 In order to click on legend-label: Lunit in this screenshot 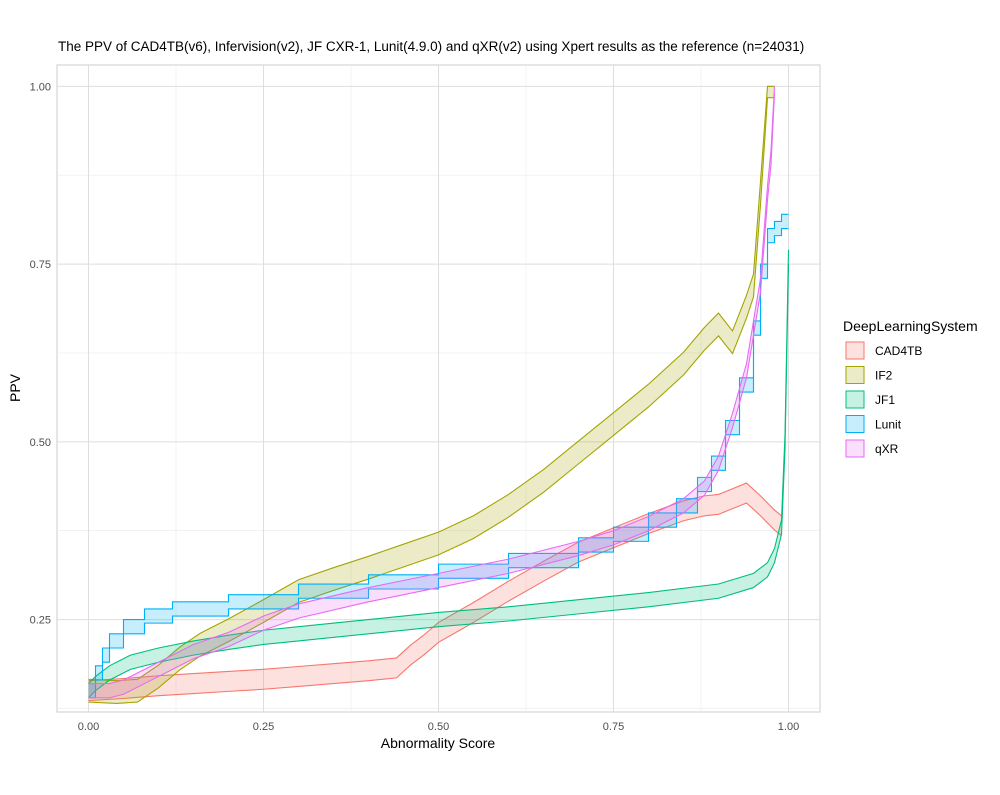, I will do `click(888, 425)`.